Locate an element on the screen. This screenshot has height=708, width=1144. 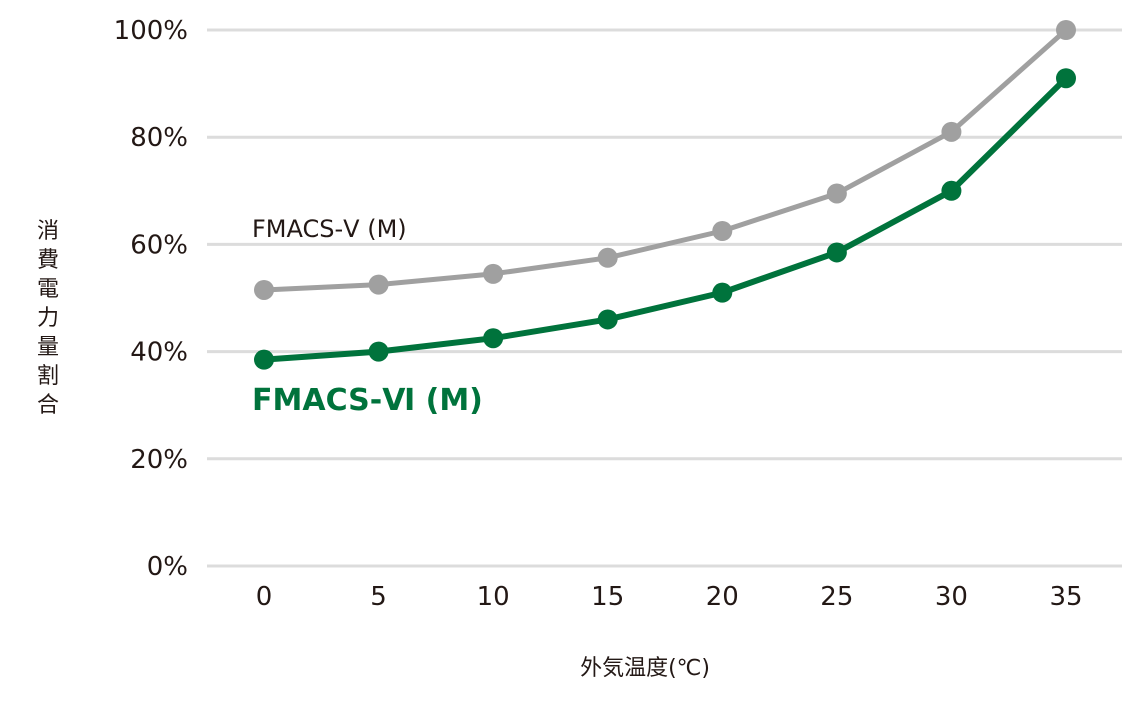
series-label-fmacs-vi: FMACS-Ⅵ (M) is located at coordinates (367, 400).